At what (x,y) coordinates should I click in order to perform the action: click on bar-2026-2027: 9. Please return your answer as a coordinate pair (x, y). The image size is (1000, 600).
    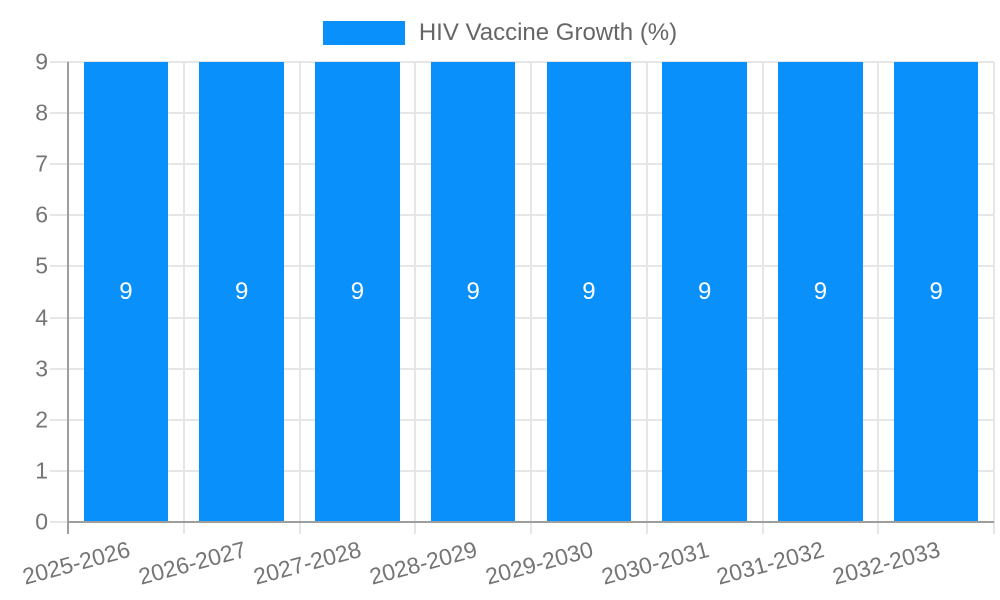
    Looking at the image, I should click on (241, 292).